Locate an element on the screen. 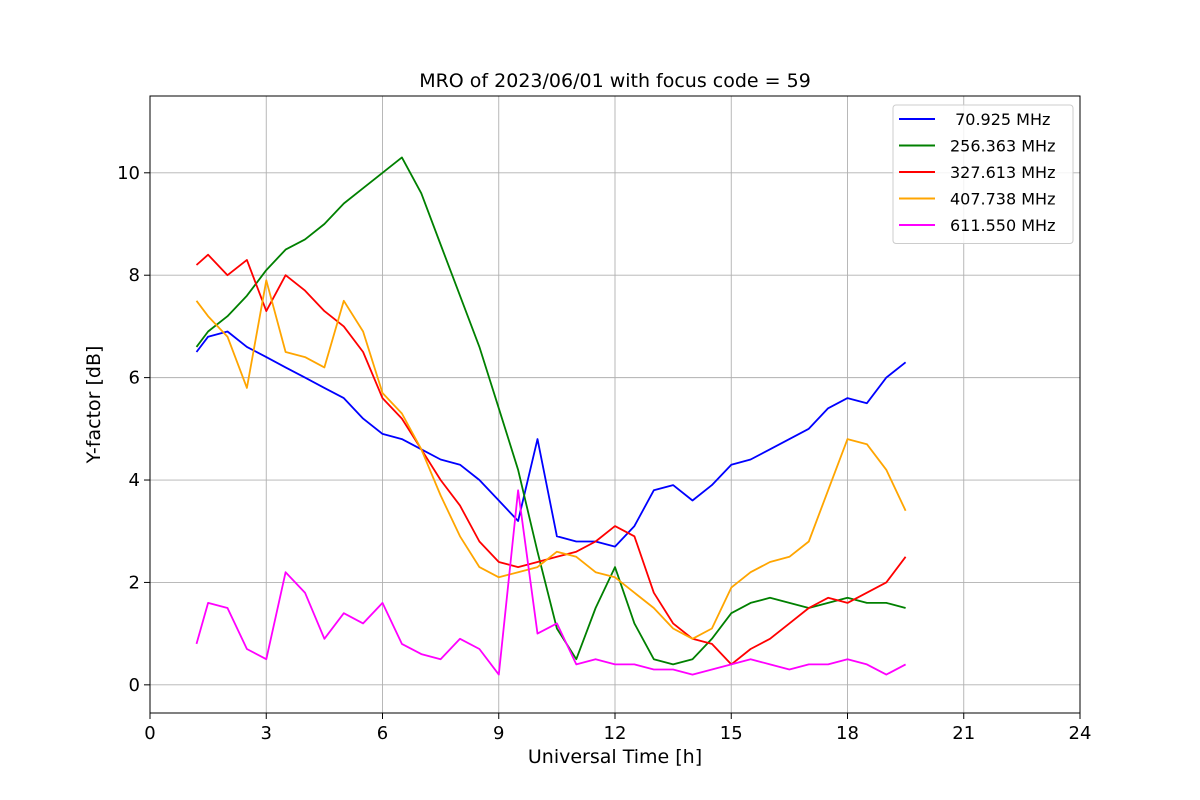 The image size is (1200, 800). y-tick-label: 0 is located at coordinates (134, 685).